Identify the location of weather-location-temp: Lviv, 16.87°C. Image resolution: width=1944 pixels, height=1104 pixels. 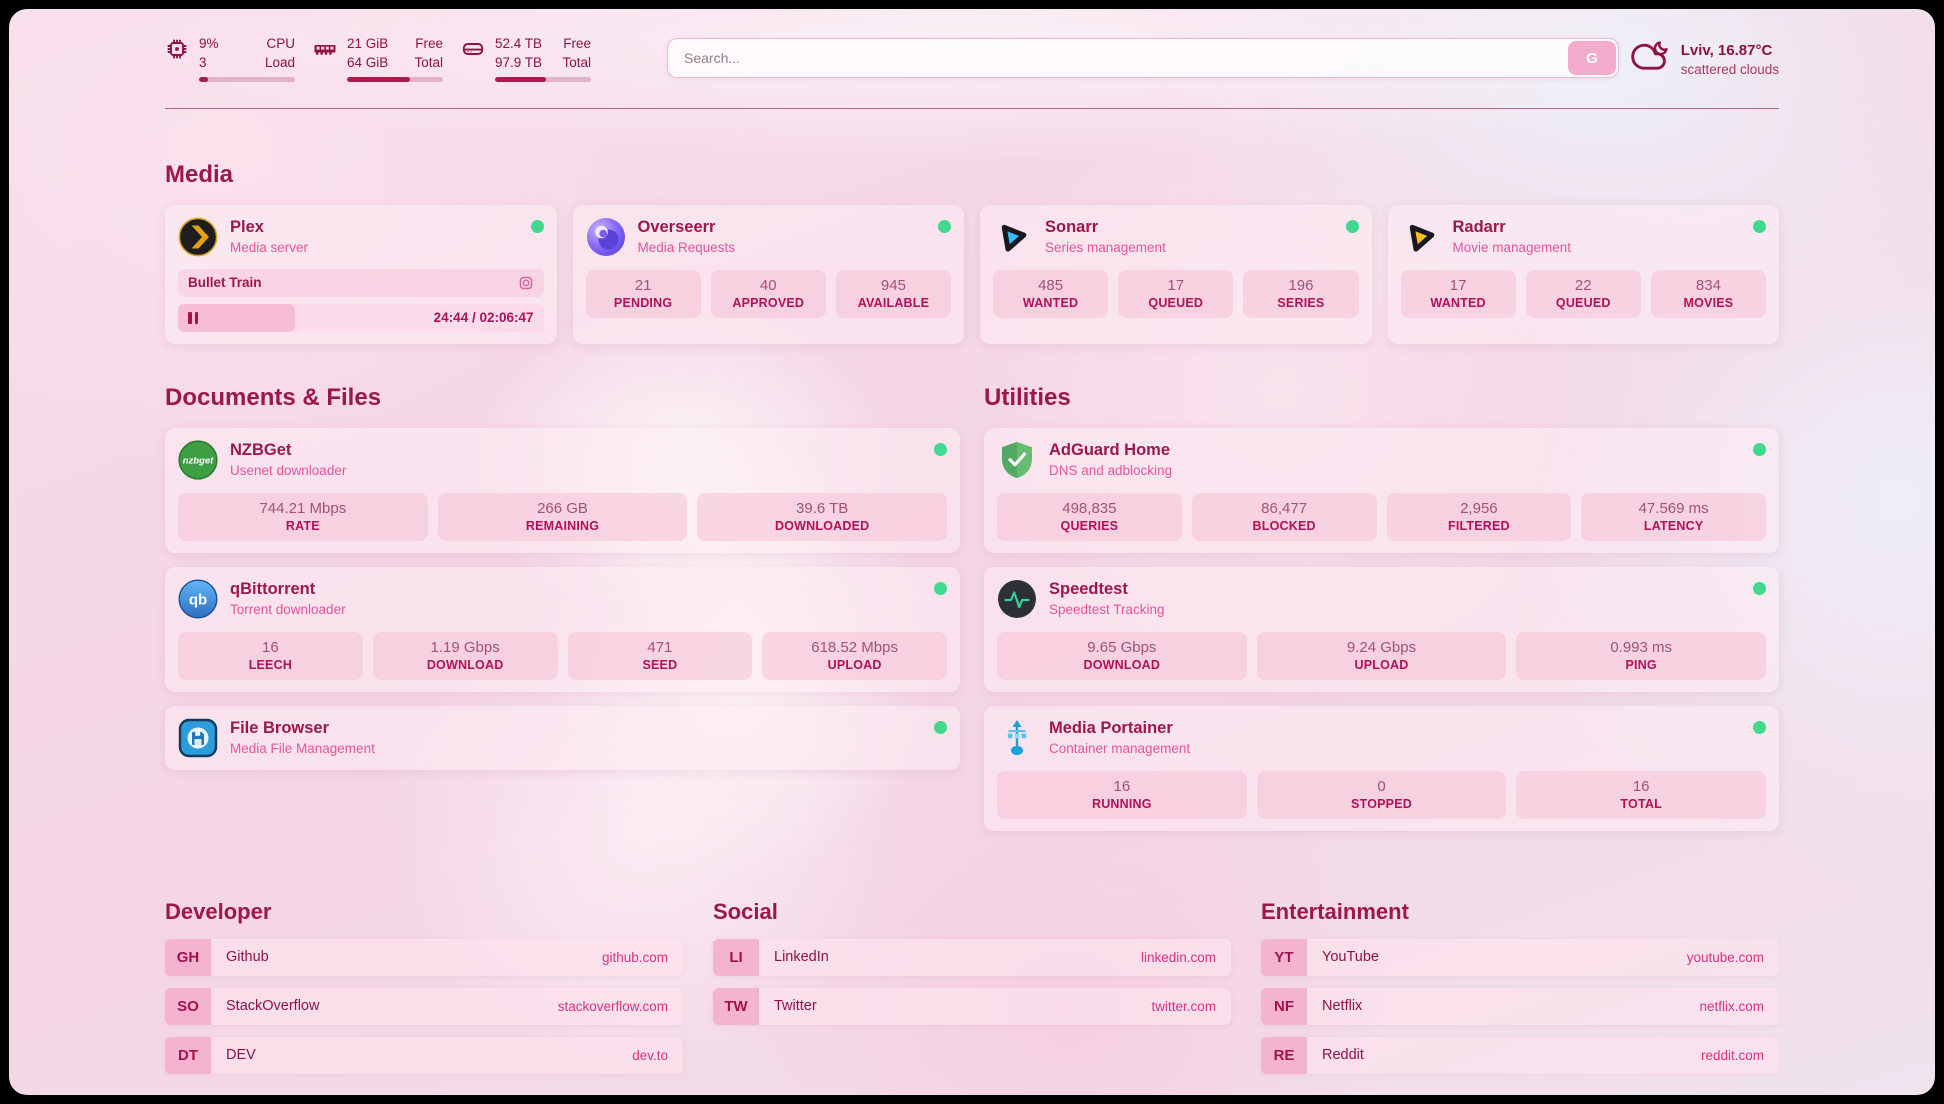
(1726, 51).